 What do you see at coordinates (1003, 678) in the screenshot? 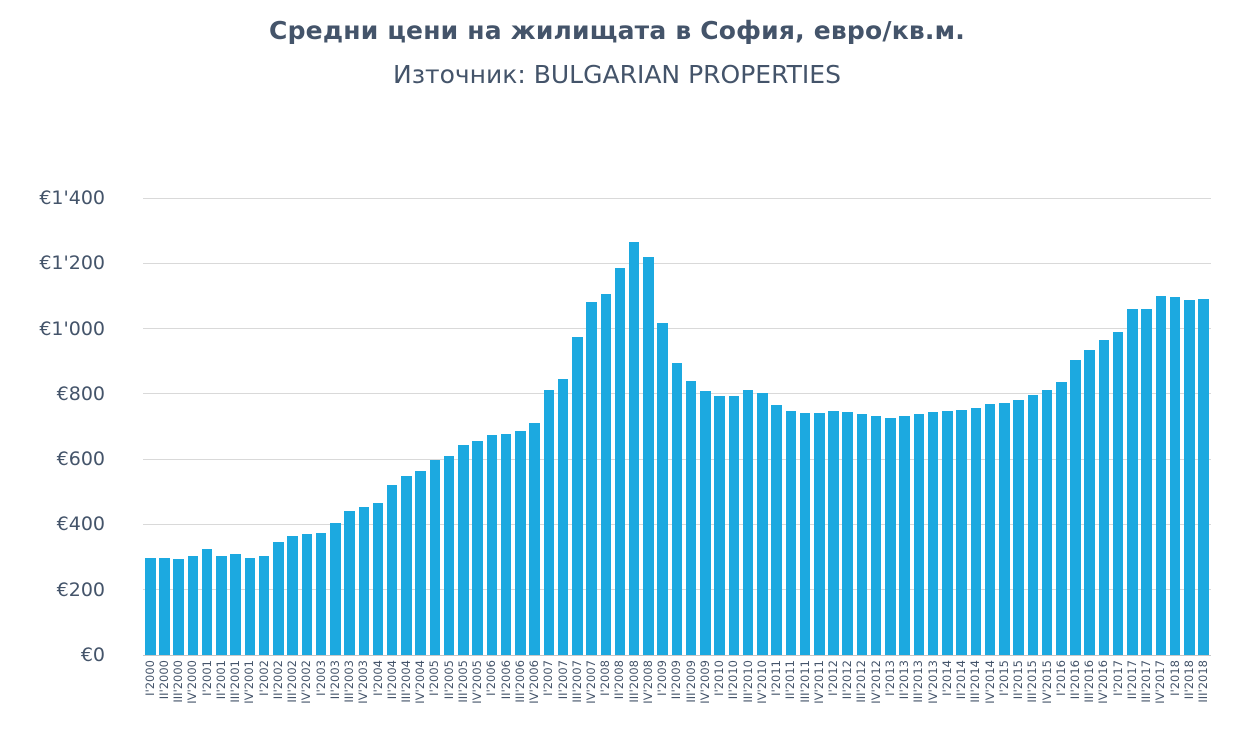
I see `x-axis-label: I'2015` at bounding box center [1003, 678].